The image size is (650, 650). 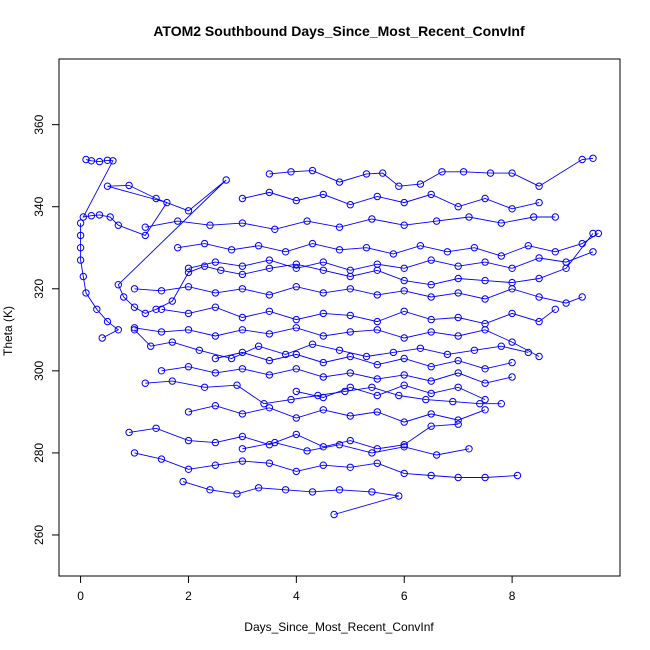 I want to click on y-tick-label: 360, so click(x=39, y=124).